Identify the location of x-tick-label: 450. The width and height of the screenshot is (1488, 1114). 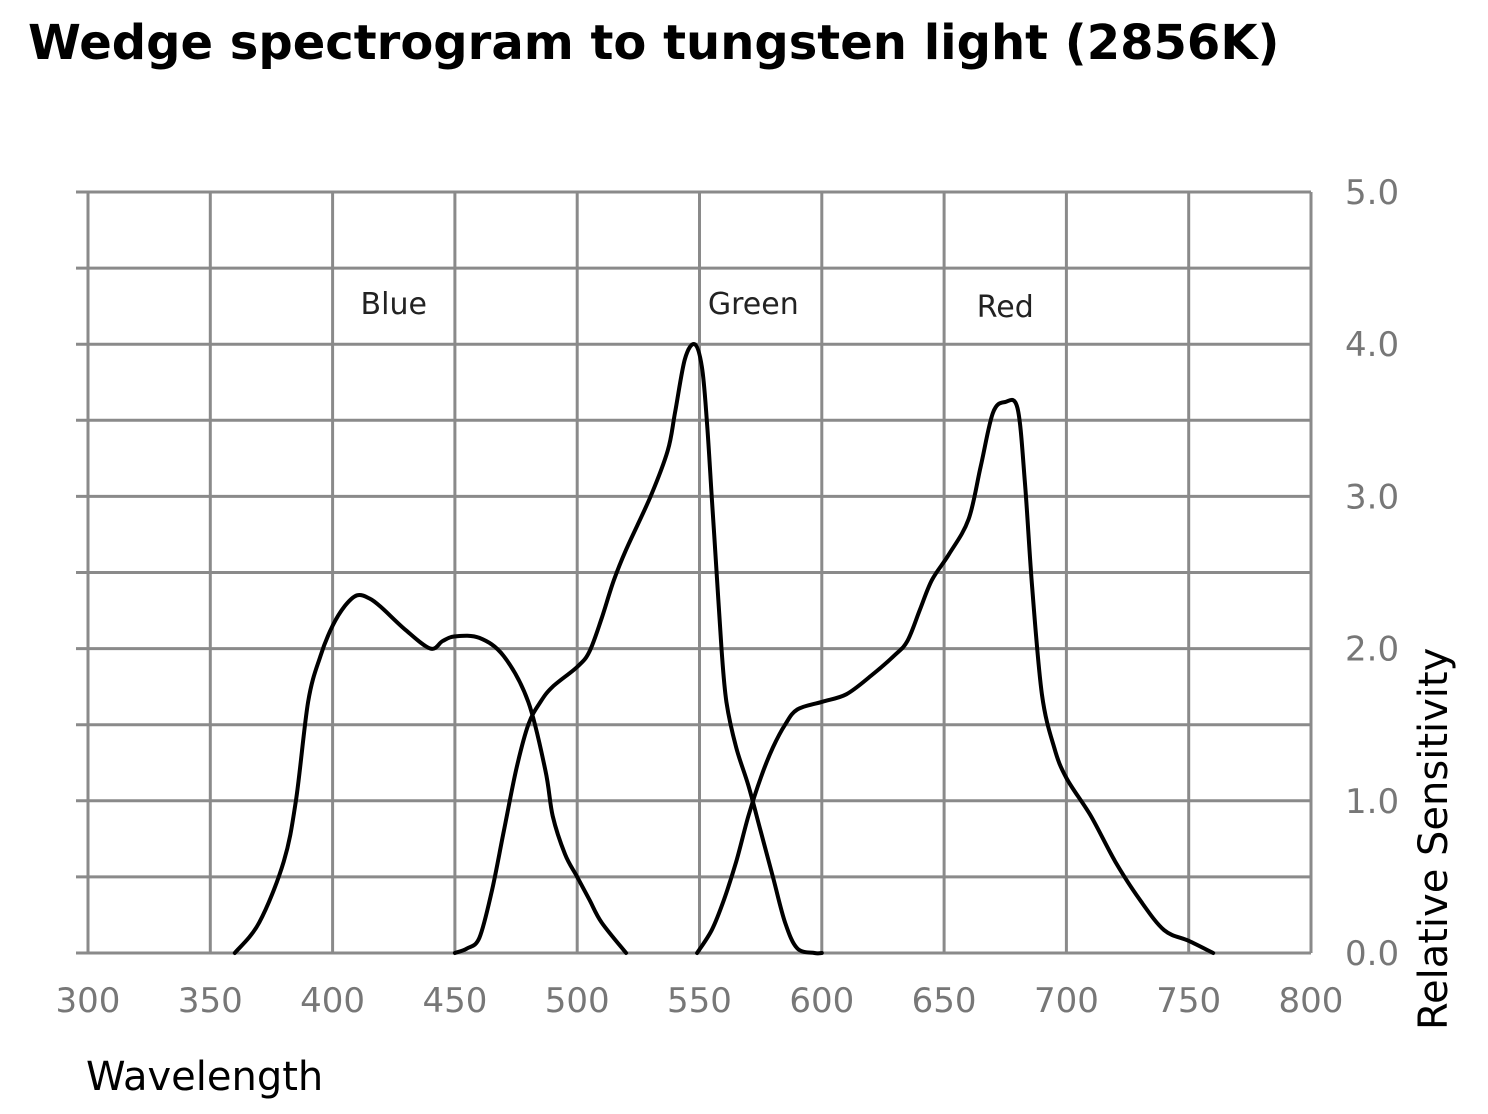
(454, 1001).